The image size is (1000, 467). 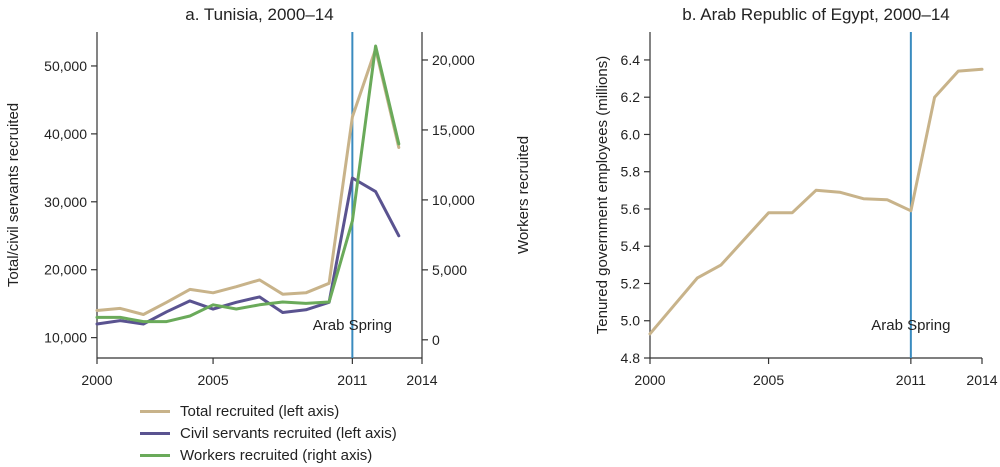 I want to click on panel-a-arab-spring-label: Arab Spring, so click(x=352, y=325).